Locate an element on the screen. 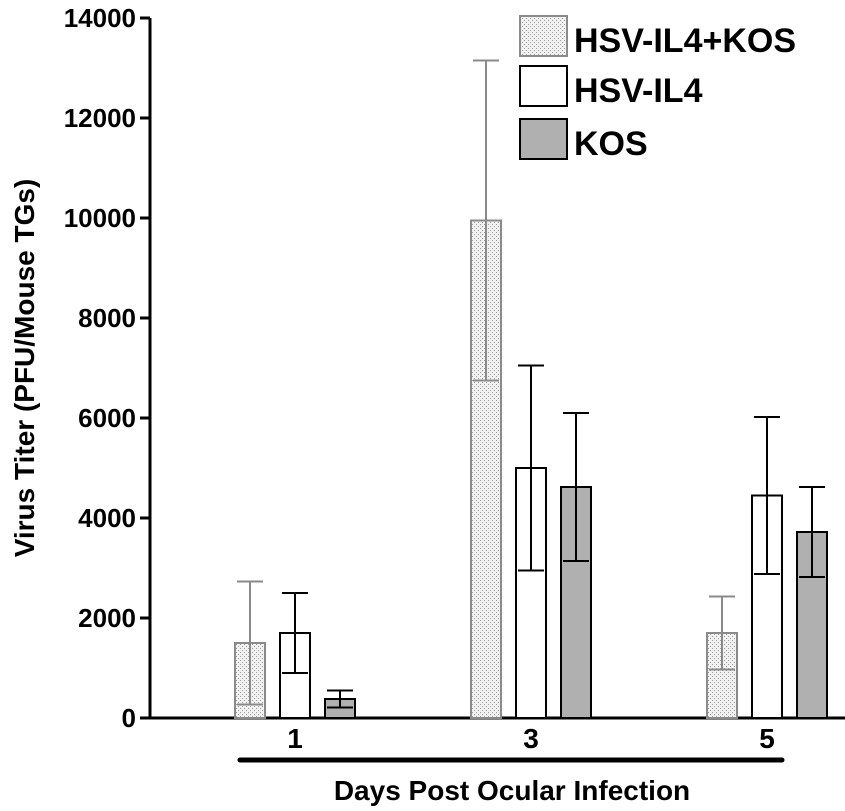 The image size is (845, 811). y-tick-label: 6000 is located at coordinates (107, 418).